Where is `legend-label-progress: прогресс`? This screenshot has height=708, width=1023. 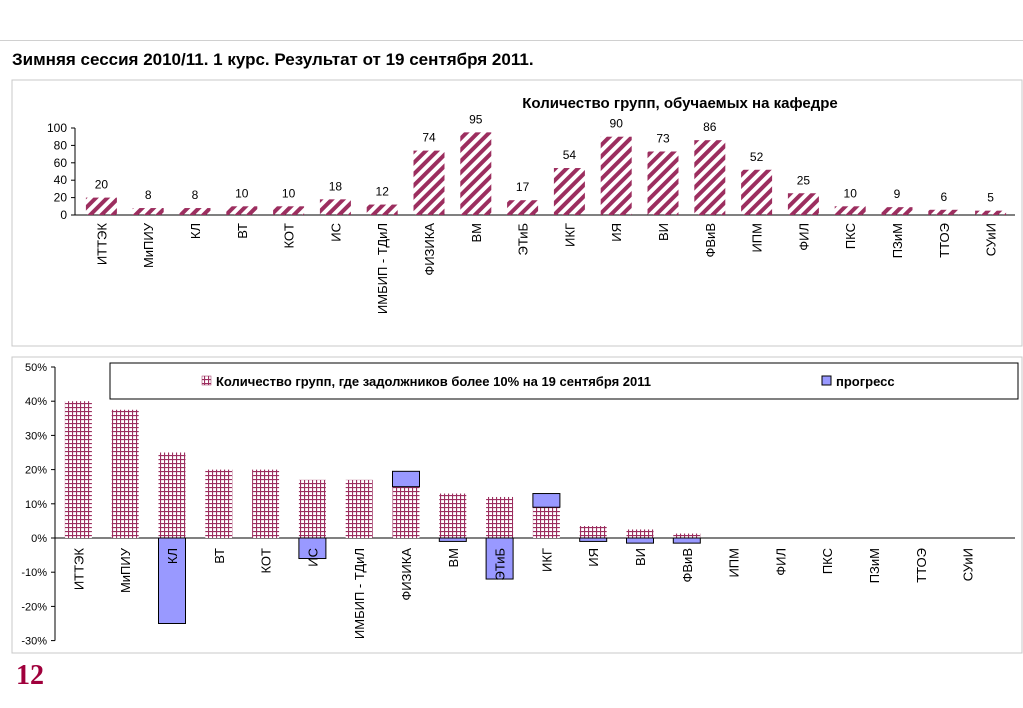 legend-label-progress: прогресс is located at coordinates (865, 381).